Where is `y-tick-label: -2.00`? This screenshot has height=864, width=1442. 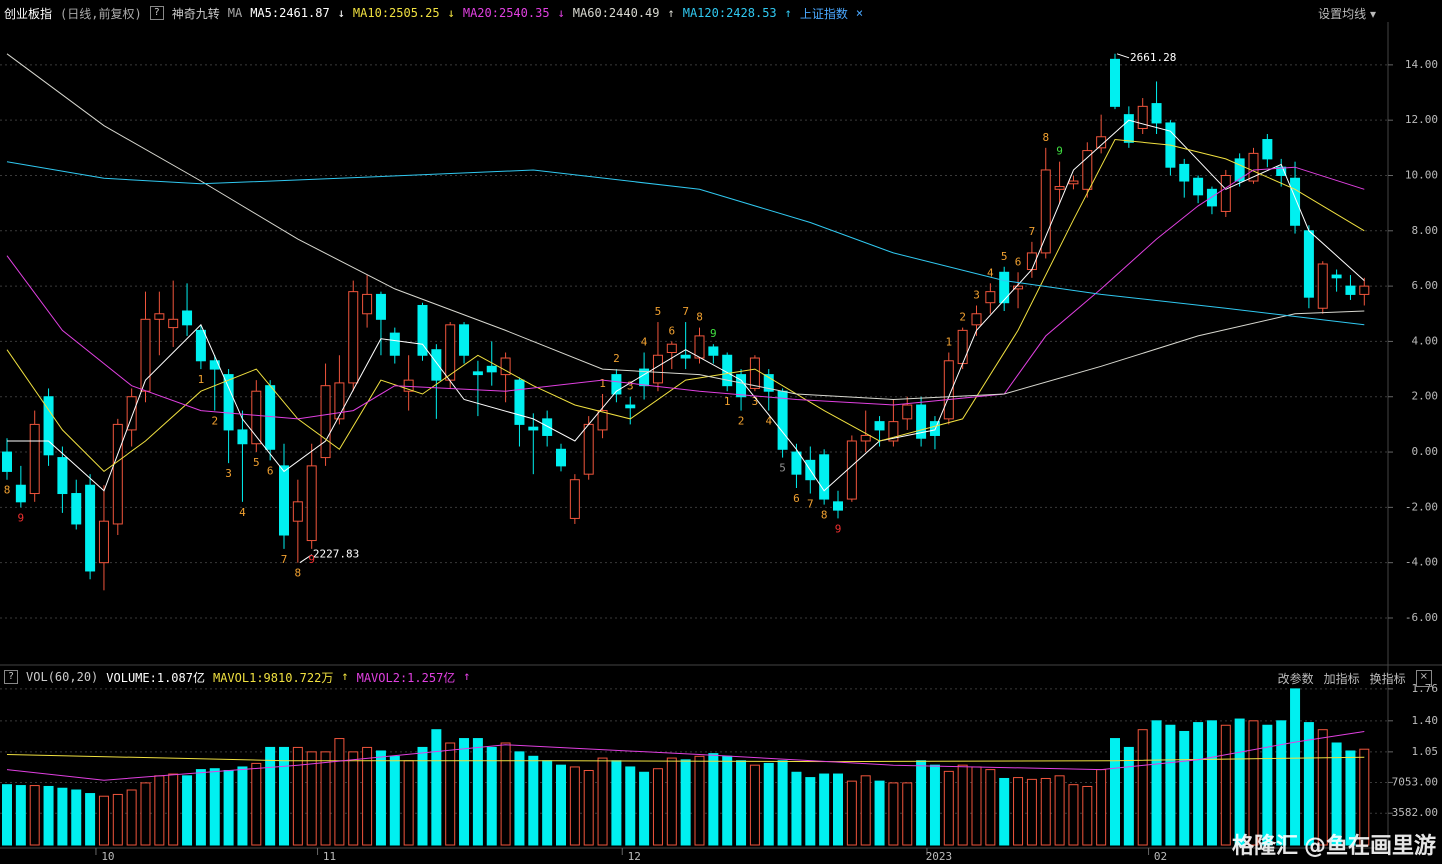
y-tick-label: -2.00 is located at coordinates (1421, 506).